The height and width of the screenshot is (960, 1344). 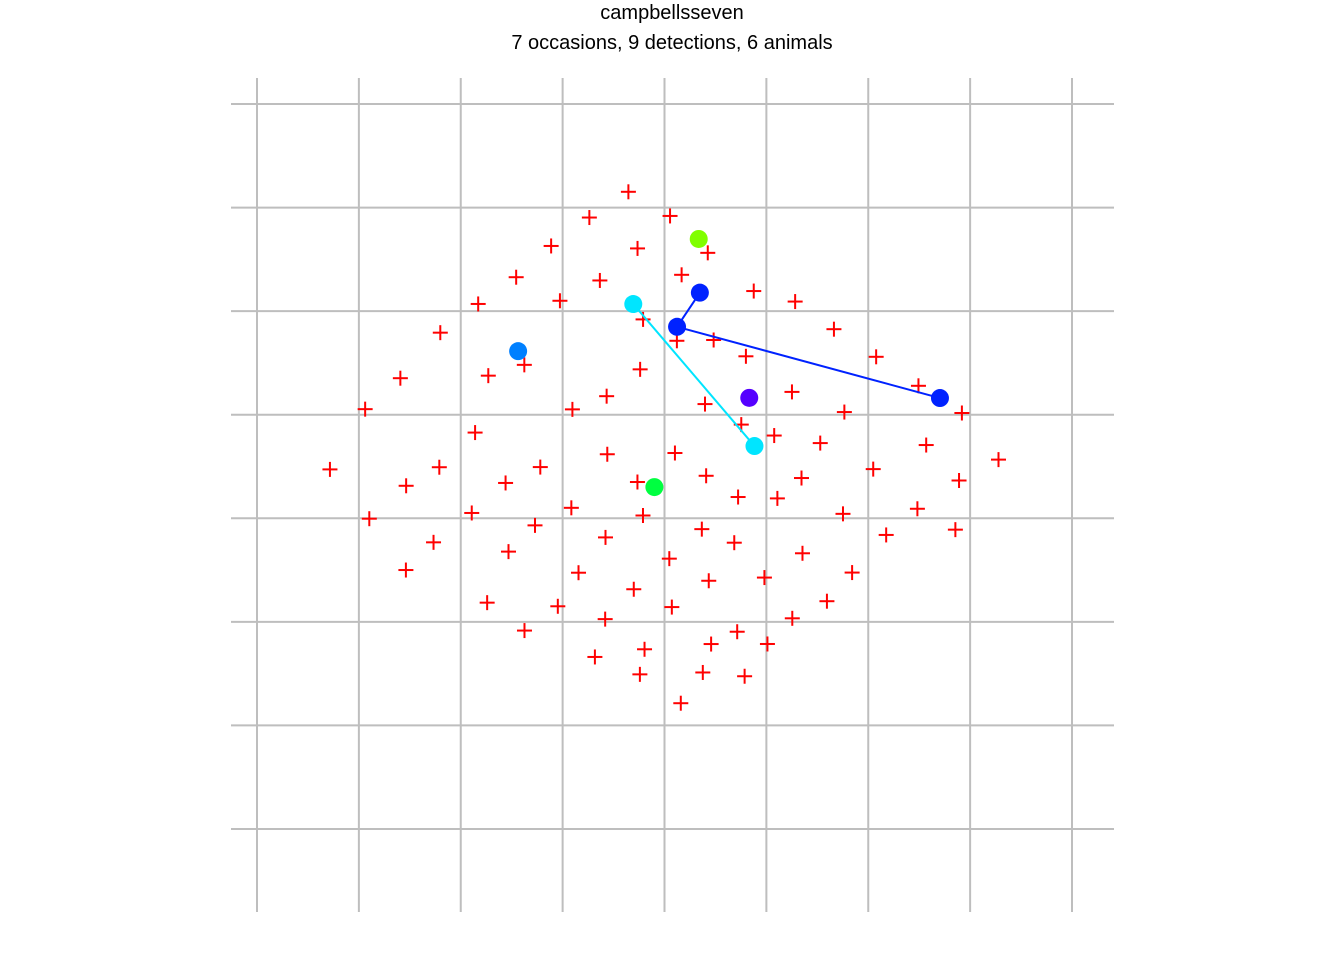 I want to click on movement-tracks, so click(x=786, y=369).